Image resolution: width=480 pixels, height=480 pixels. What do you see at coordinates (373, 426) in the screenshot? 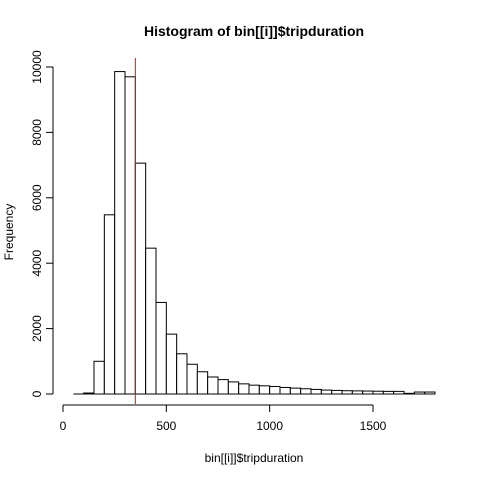
I see `x-tick-label: 1500` at bounding box center [373, 426].